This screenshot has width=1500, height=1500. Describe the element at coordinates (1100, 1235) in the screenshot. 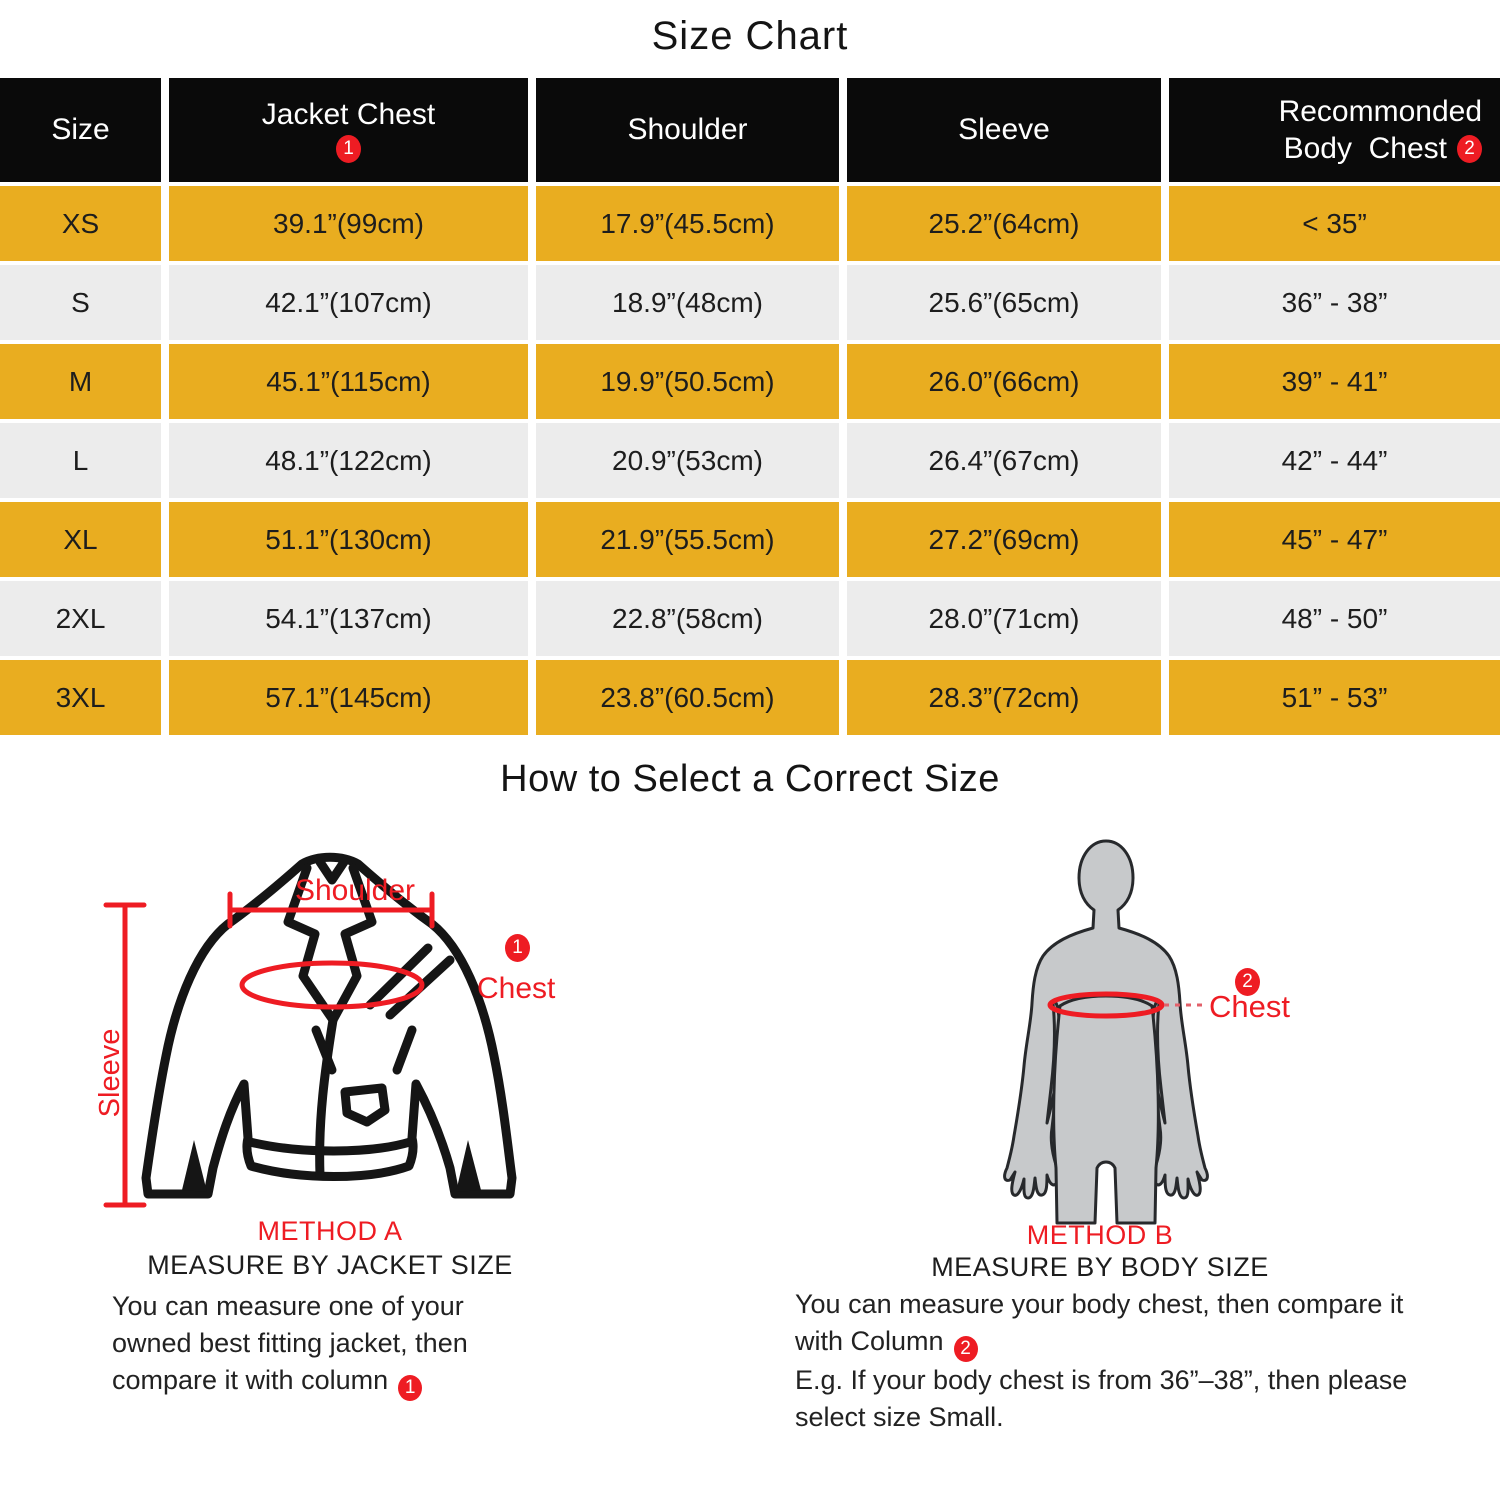

I see `method-b-name: METHOD B` at that location.